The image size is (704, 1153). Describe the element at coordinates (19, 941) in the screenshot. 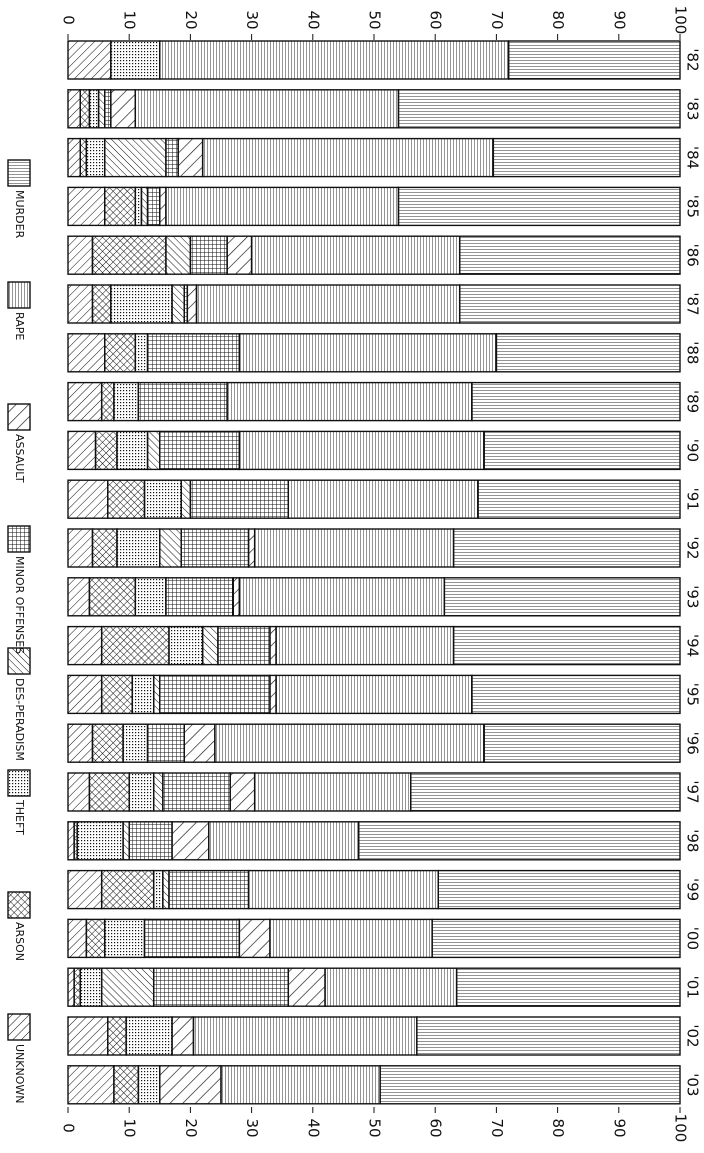

I see `legend-label: ARSON` at that location.